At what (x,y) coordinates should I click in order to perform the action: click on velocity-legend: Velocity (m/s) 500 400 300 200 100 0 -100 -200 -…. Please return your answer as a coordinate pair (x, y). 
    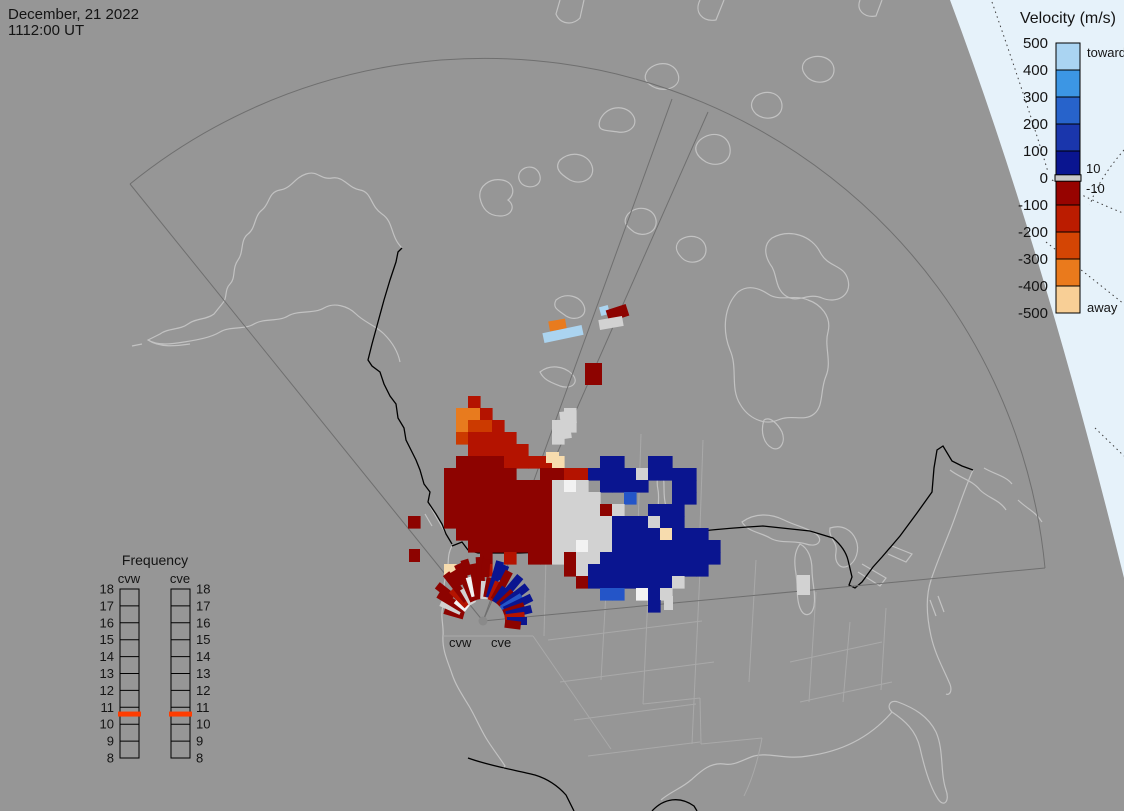
    Looking at the image, I should click on (1071, 166).